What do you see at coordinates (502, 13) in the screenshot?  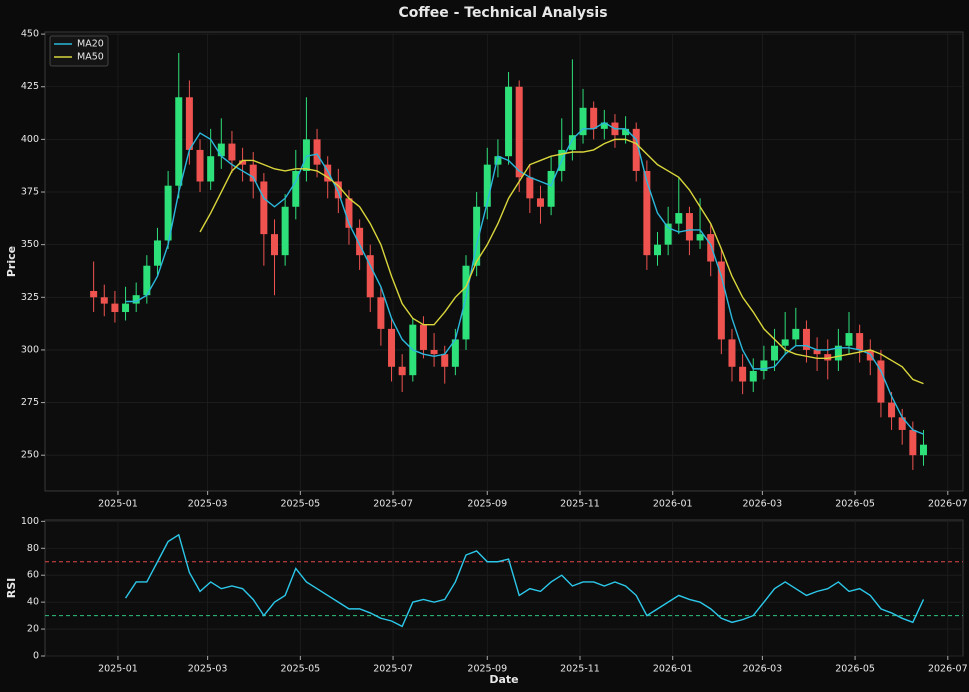 I see `chart-title: Coffee - Technical Analysis` at bounding box center [502, 13].